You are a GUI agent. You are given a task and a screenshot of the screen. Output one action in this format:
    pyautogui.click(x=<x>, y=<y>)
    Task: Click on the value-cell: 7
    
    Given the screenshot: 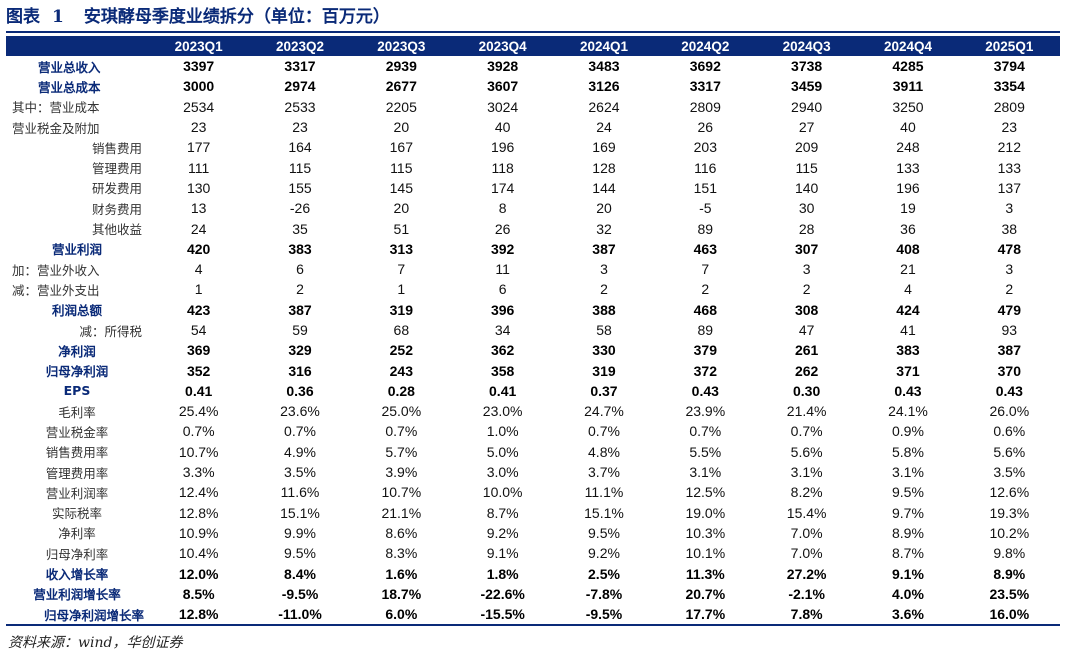 What is the action you would take?
    pyautogui.click(x=705, y=269)
    